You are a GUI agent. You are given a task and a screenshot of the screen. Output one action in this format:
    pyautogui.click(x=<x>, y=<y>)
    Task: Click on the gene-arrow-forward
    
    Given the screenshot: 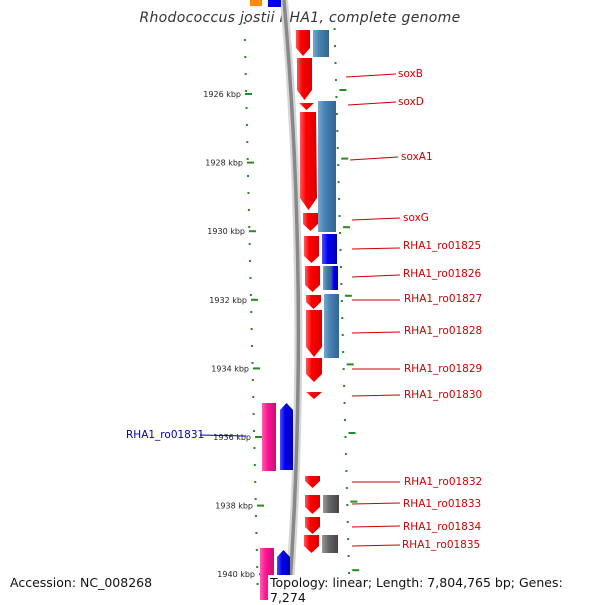 What is the action you would take?
    pyautogui.click(x=286, y=436)
    